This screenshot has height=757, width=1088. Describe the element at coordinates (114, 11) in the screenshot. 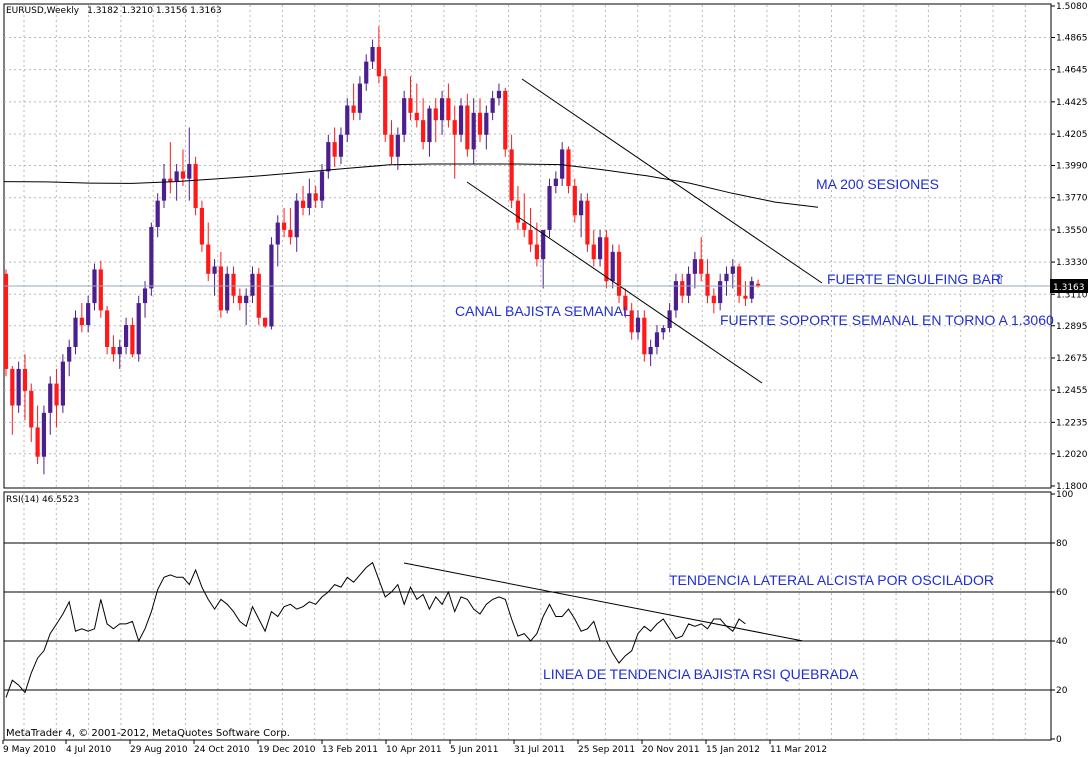

I see `chart-title: EURUSD,Weekly 1.3182 1.3210 1.3156 1.3163` at that location.